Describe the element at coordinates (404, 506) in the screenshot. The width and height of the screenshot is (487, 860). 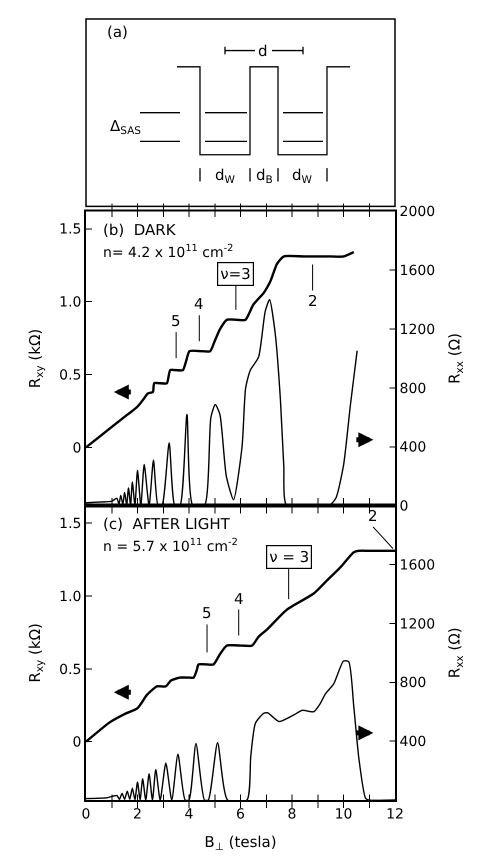
I see `y2-tick-label: 0` at that location.